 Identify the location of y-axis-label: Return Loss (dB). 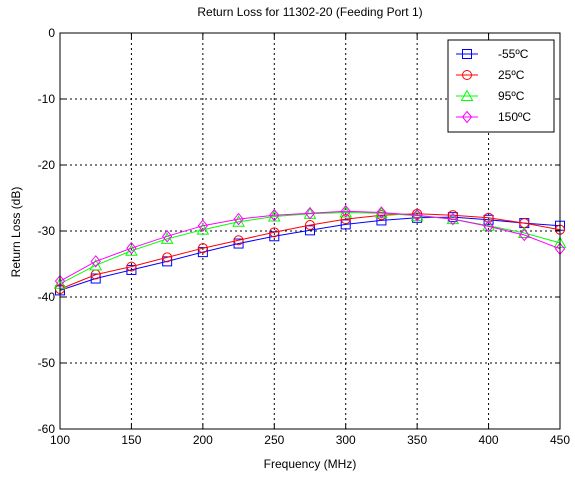
(16, 232).